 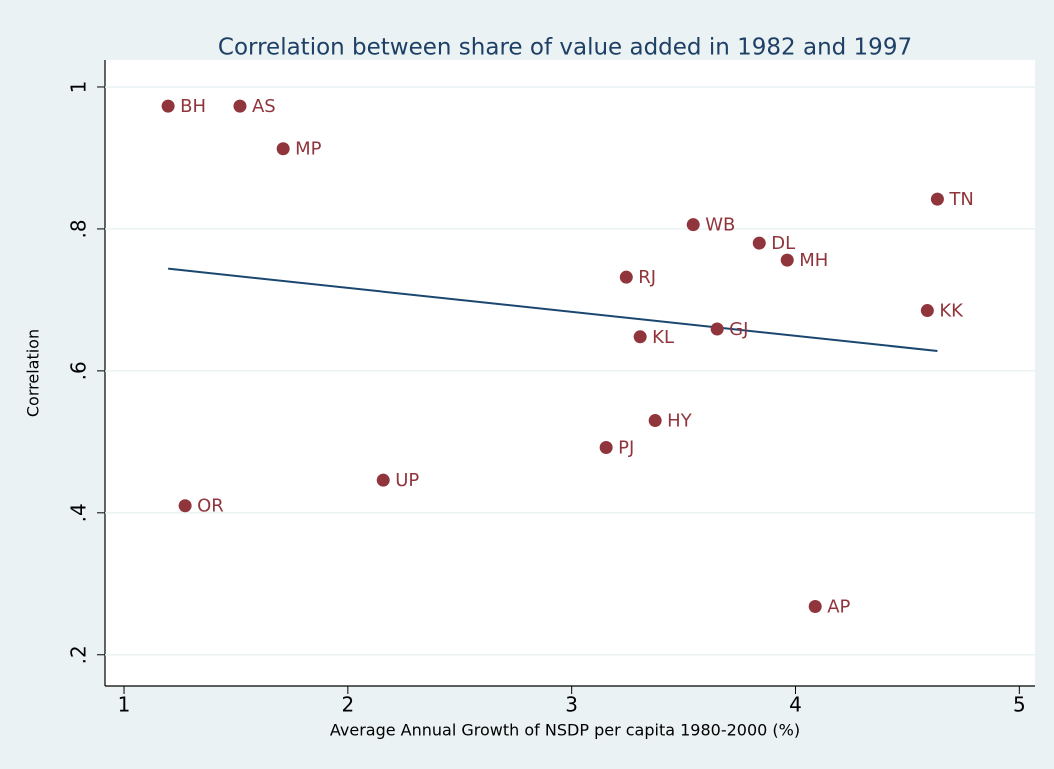 I want to click on point-label: KK, so click(x=951, y=311).